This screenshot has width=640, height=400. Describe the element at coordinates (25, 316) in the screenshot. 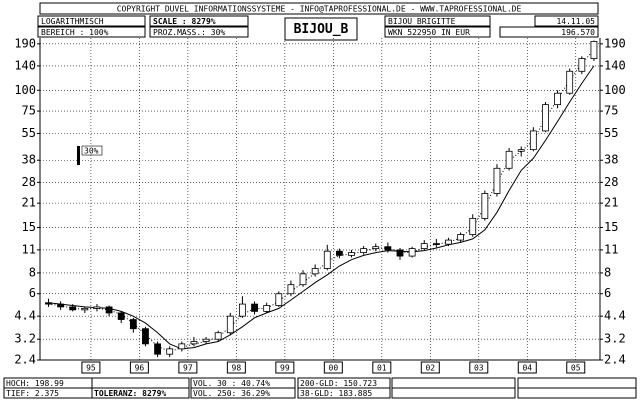

I see `y-tick-label: 4.4` at that location.